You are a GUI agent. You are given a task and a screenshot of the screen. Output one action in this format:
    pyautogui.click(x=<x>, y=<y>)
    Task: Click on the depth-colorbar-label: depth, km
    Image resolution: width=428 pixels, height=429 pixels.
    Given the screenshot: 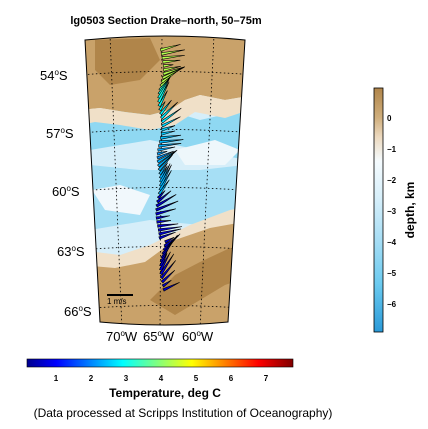 What is the action you would take?
    pyautogui.click(x=410, y=210)
    